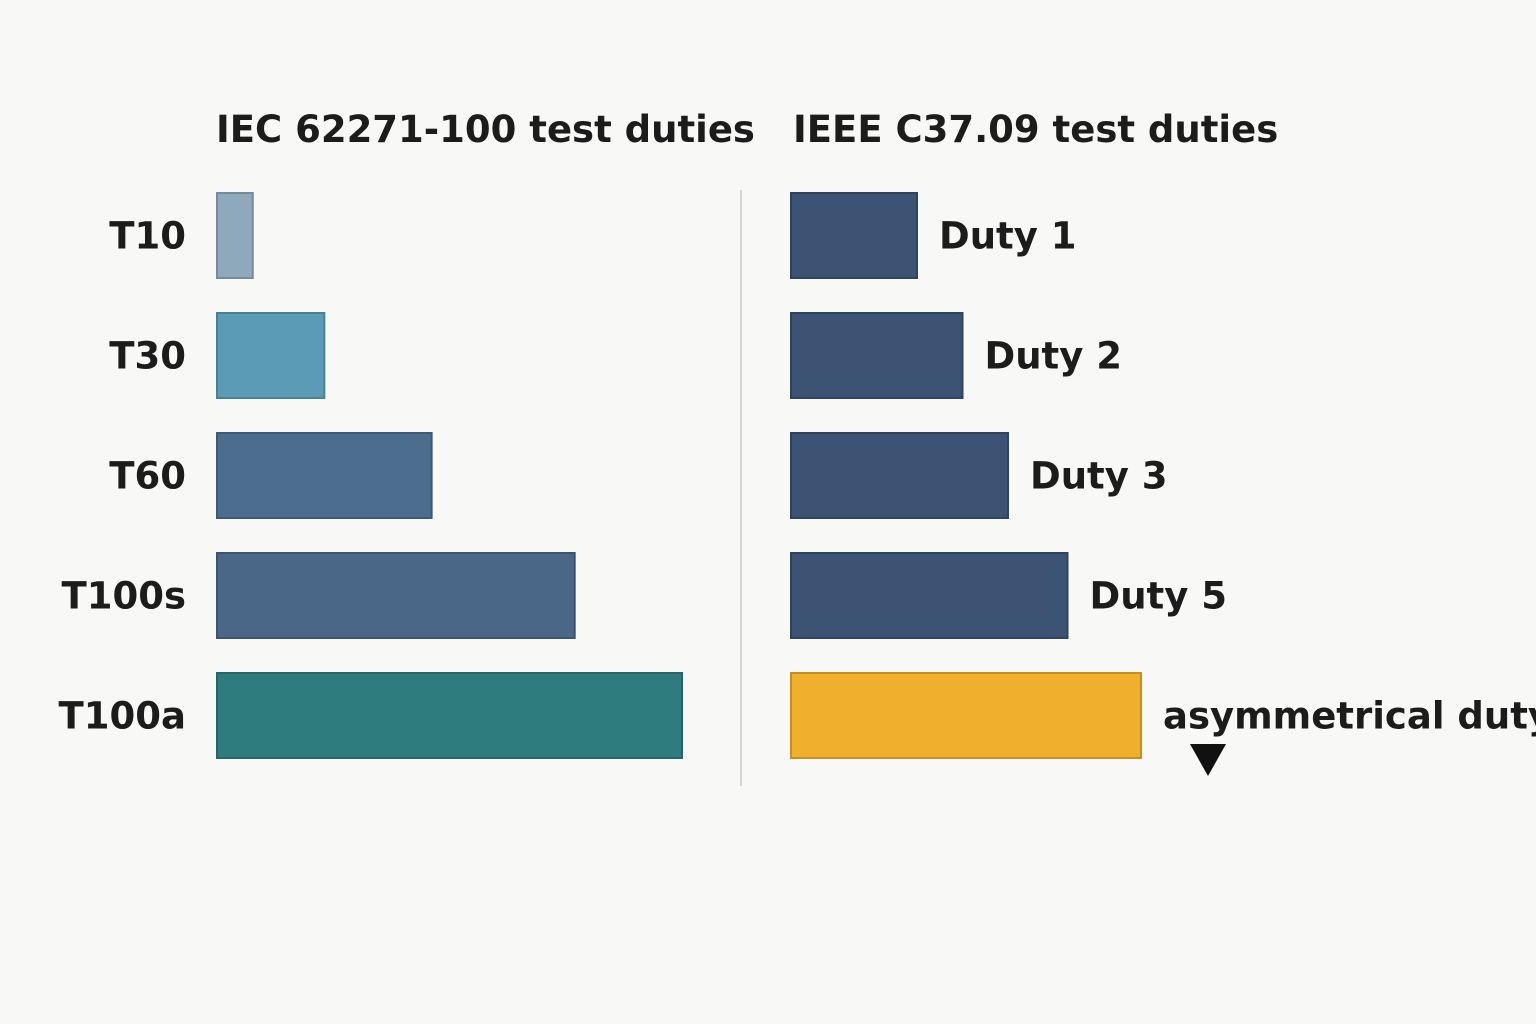 The height and width of the screenshot is (1024, 1536). Describe the element at coordinates (1349, 716) in the screenshot. I see `category-label-2-5: asymmetrical duty` at that location.